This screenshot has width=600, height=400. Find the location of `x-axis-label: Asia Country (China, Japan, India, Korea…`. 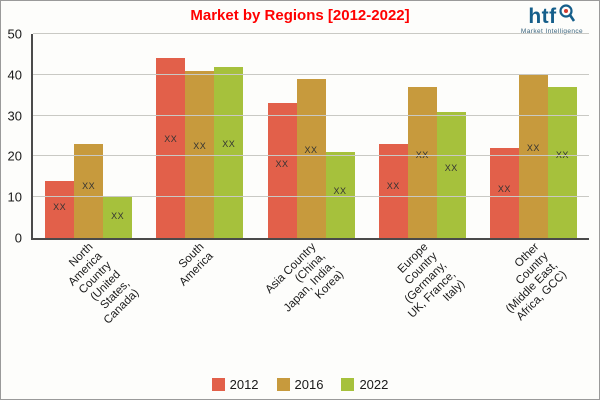

x-axis-label: Asia Country (China, Japan, India, Korea… is located at coordinates (305, 278).